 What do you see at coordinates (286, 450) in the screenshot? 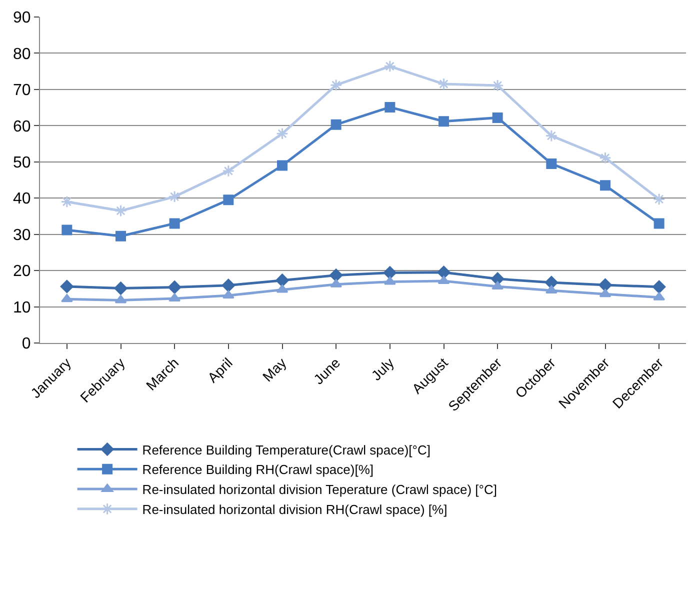
I see `legend-label: Reference Building Temperature(Crawl space)[°C]` at bounding box center [286, 450].